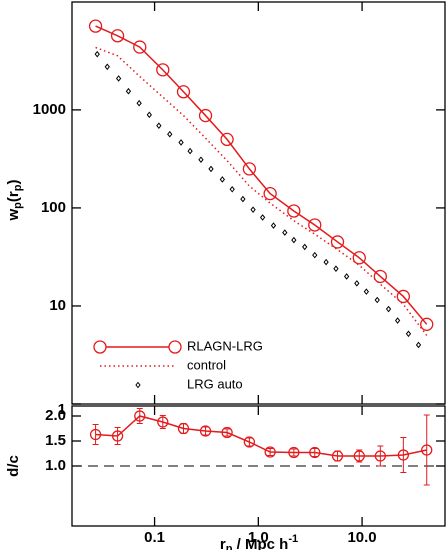 Image resolution: width=447 pixels, height=550 pixels. What do you see at coordinates (261, 436) in the screenshot?
I see `ratio-line` at bounding box center [261, 436].